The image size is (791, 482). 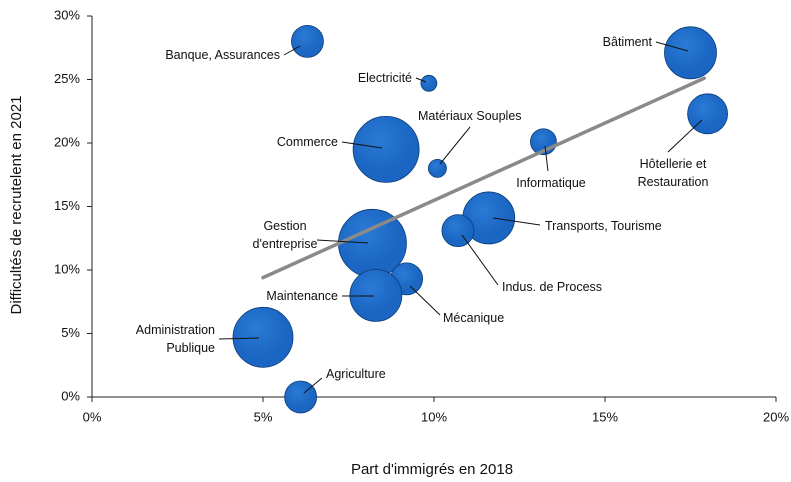 What do you see at coordinates (285, 235) in the screenshot?
I see `point-label: Gestion d'entreprise` at bounding box center [285, 235].